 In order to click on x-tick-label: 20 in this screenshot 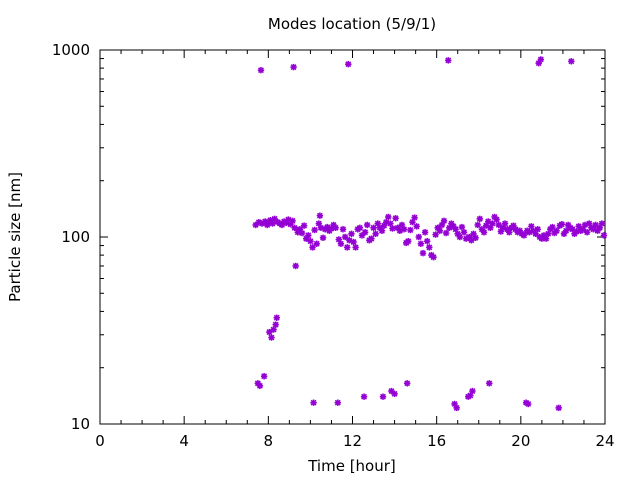, I will do `click(520, 441)`.